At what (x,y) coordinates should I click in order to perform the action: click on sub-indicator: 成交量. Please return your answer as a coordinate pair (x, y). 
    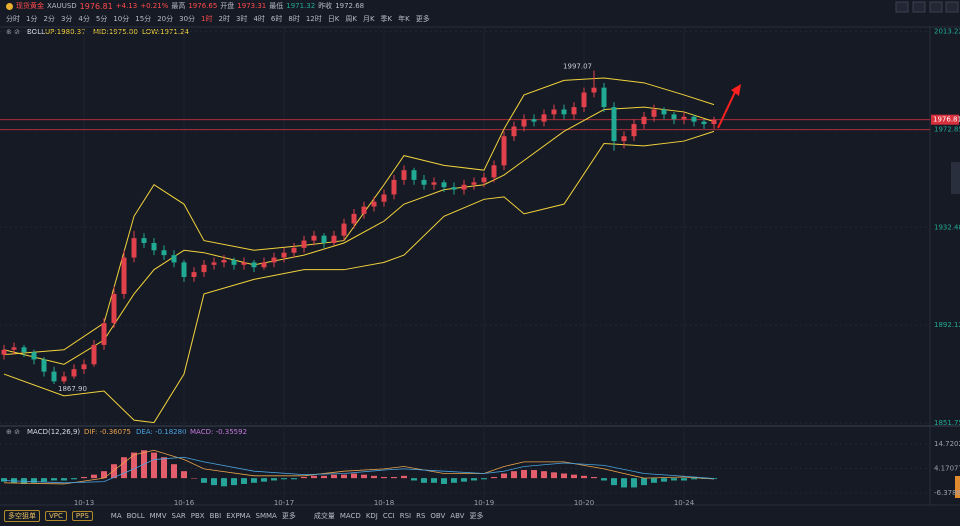
    Looking at the image, I should click on (324, 515).